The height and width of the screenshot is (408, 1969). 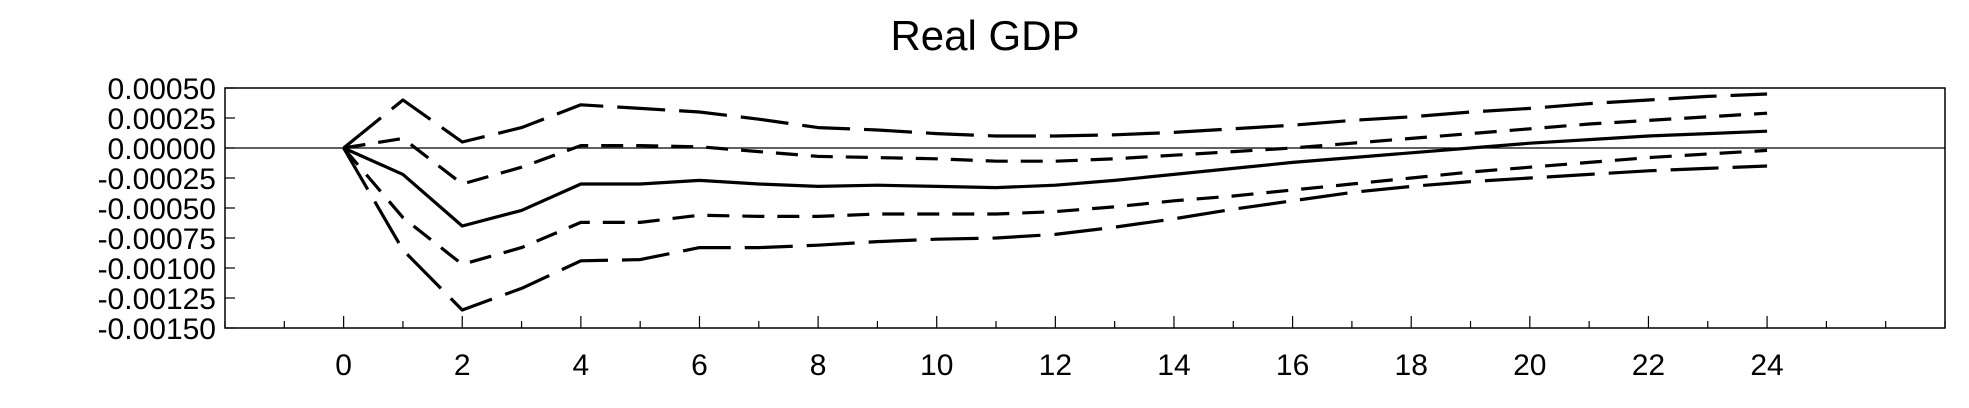 What do you see at coordinates (157, 269) in the screenshot?
I see `y-tick-label: -0.00100` at bounding box center [157, 269].